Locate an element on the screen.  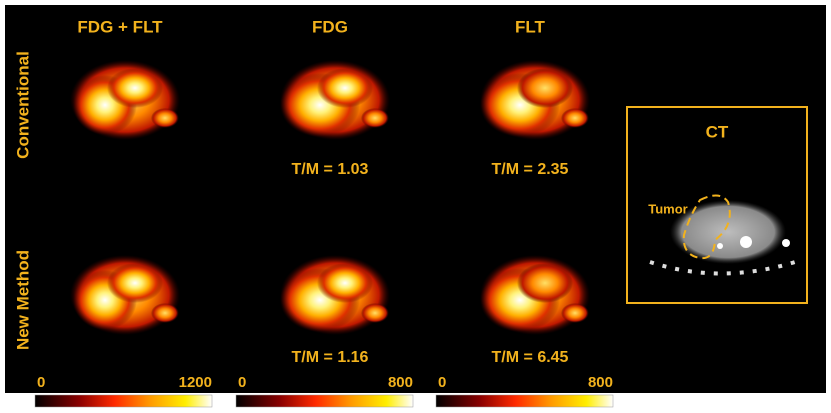
ct-bed is located at coordinates (722, 268).